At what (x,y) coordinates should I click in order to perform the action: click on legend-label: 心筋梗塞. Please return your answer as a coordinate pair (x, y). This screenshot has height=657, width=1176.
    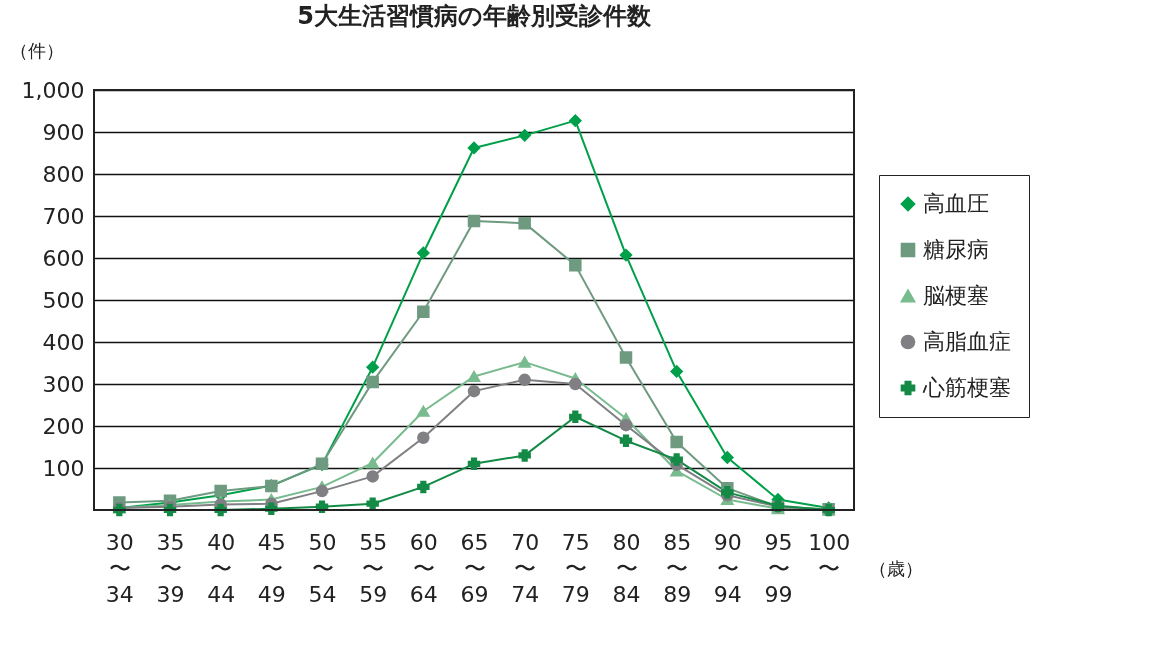
    Looking at the image, I should click on (966, 387).